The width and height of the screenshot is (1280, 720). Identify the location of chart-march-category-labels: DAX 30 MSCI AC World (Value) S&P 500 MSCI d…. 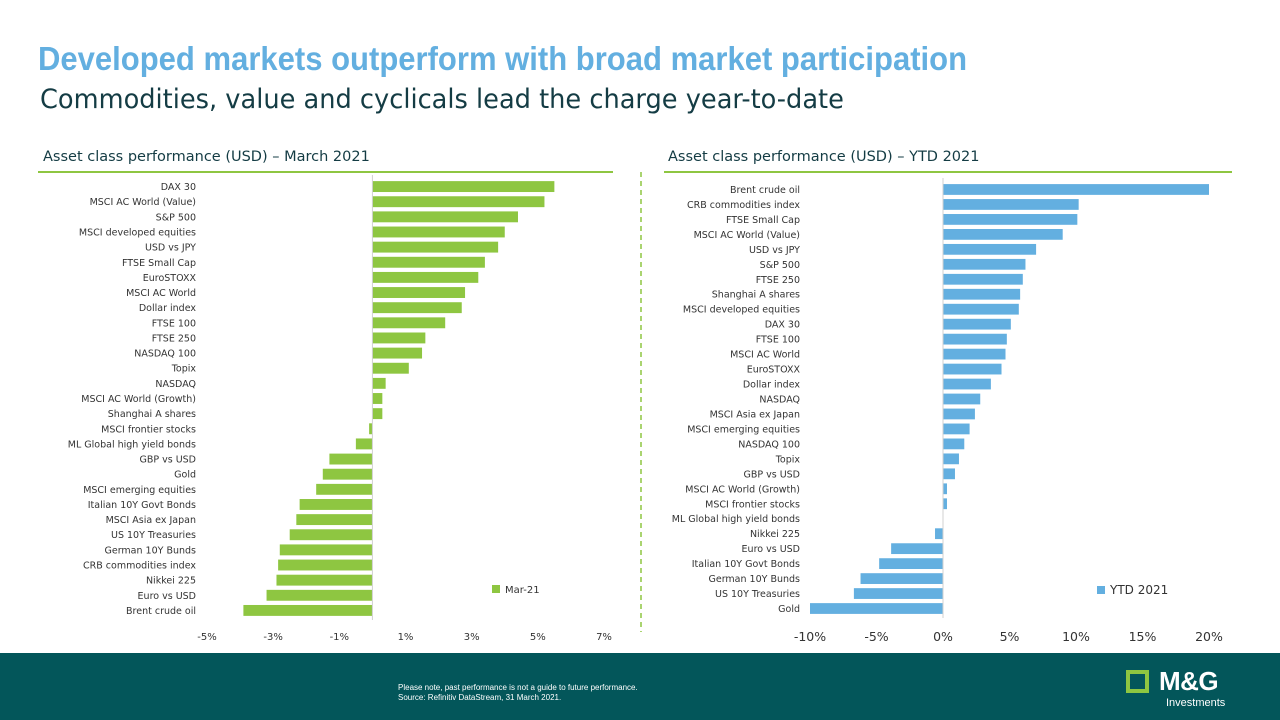
(132, 399).